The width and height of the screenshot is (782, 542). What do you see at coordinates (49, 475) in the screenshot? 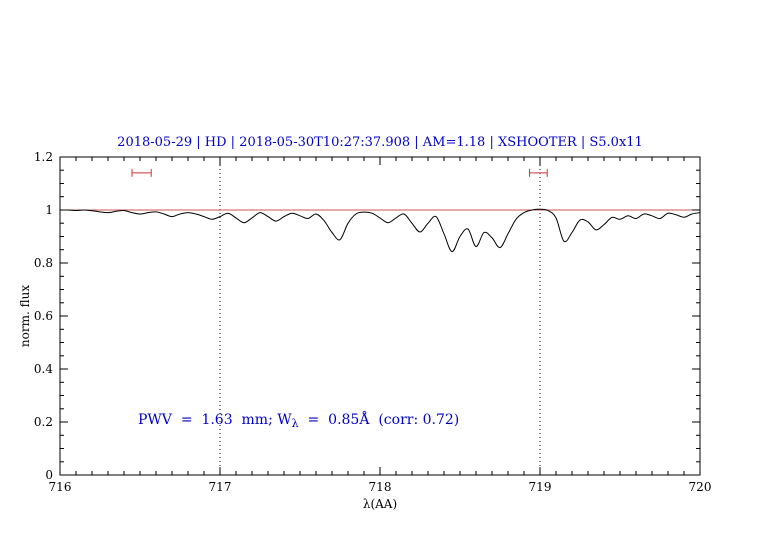
I see `y-tick-label: 0` at bounding box center [49, 475].